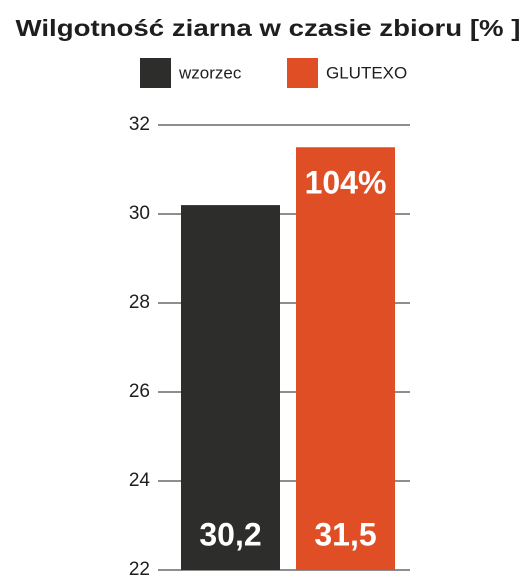  I want to click on y-tick-label: 32, so click(139, 124).